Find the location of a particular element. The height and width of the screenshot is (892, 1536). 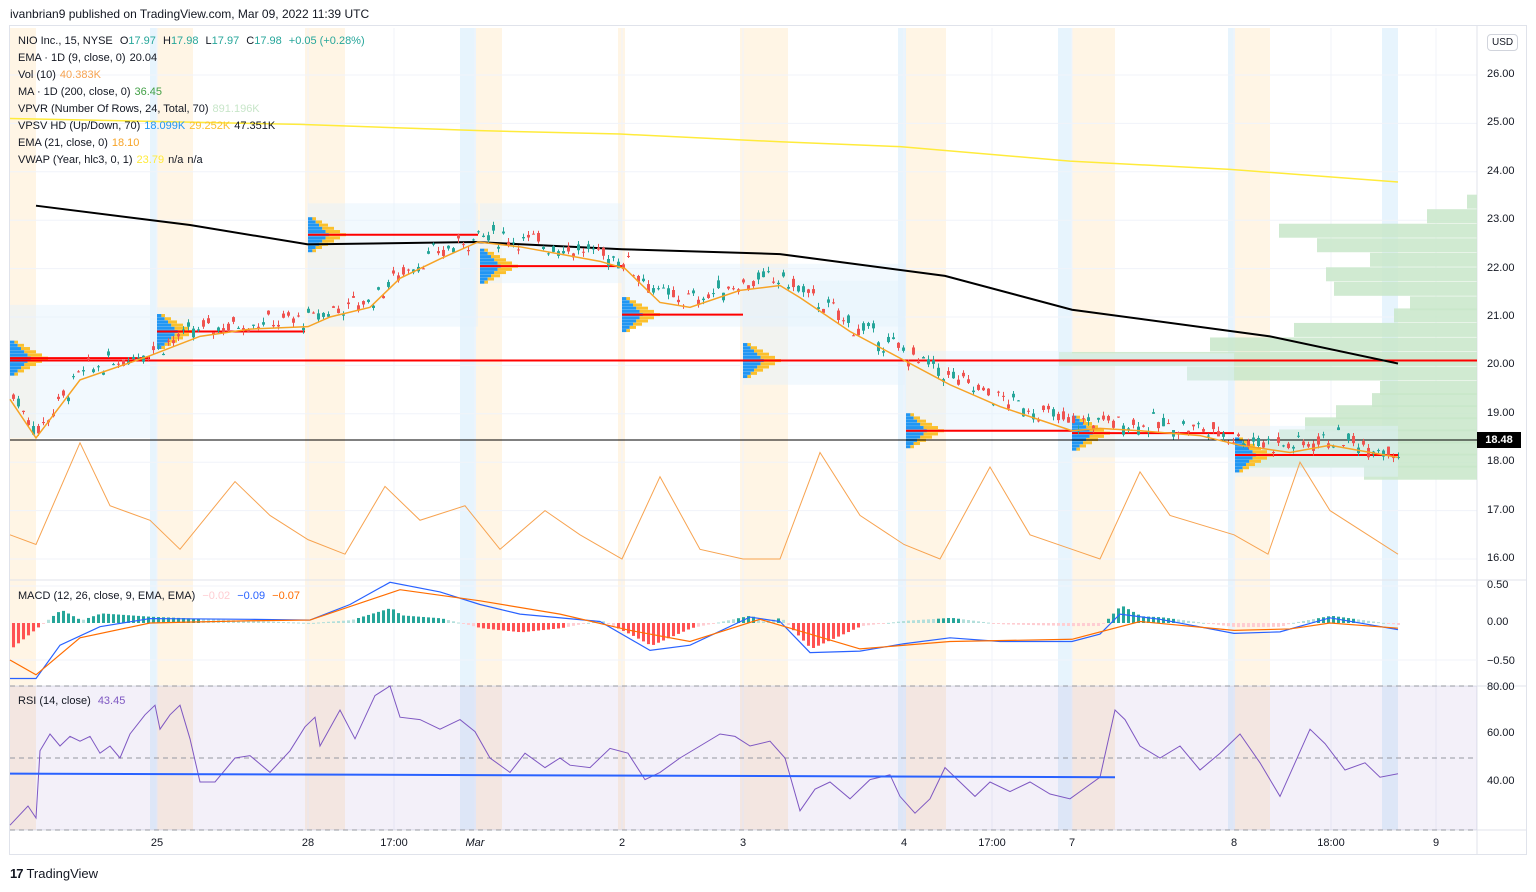

time-tick-label: 3 is located at coordinates (743, 843).